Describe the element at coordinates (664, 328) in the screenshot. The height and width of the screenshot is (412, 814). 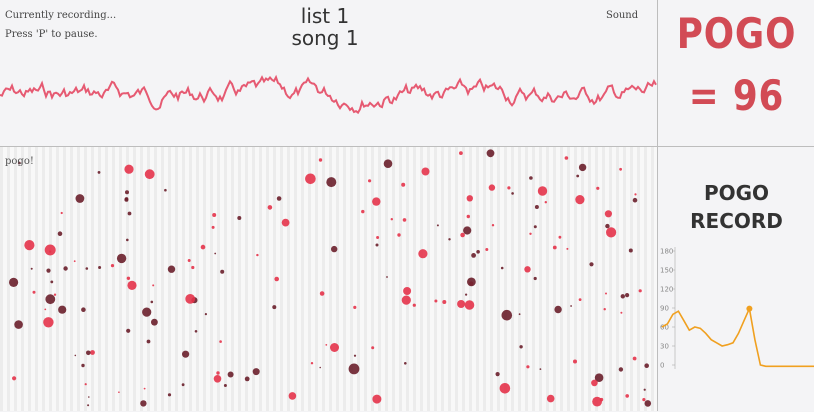
I see `y-tick-label: 60` at that location.